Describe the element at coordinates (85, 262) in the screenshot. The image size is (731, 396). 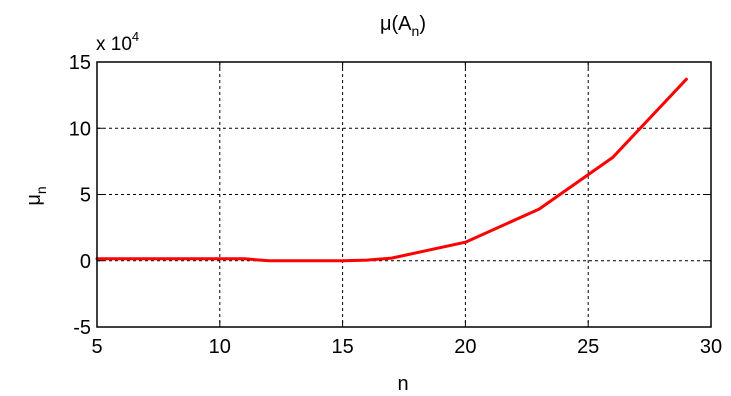
I see `y-tick-label: 0` at that location.